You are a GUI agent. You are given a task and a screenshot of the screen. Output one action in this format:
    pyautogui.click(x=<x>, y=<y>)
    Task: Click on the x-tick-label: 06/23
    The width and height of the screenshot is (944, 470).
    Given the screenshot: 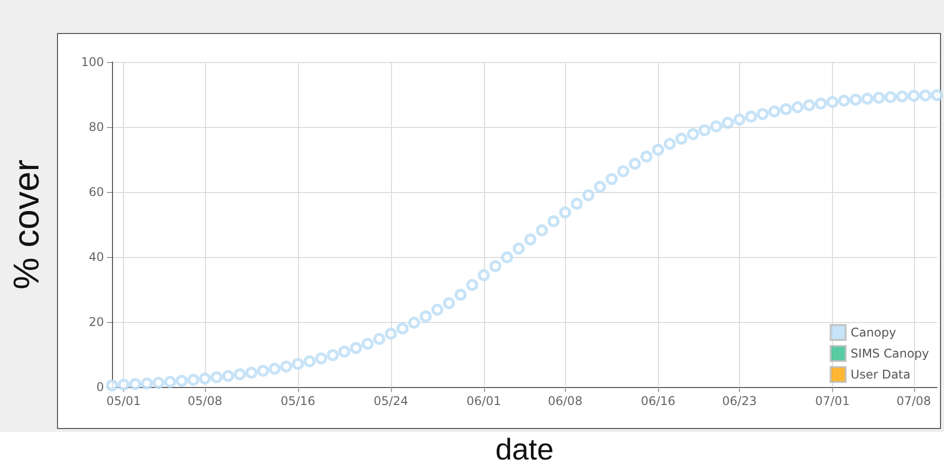 What is the action you would take?
    pyautogui.click(x=739, y=401)
    